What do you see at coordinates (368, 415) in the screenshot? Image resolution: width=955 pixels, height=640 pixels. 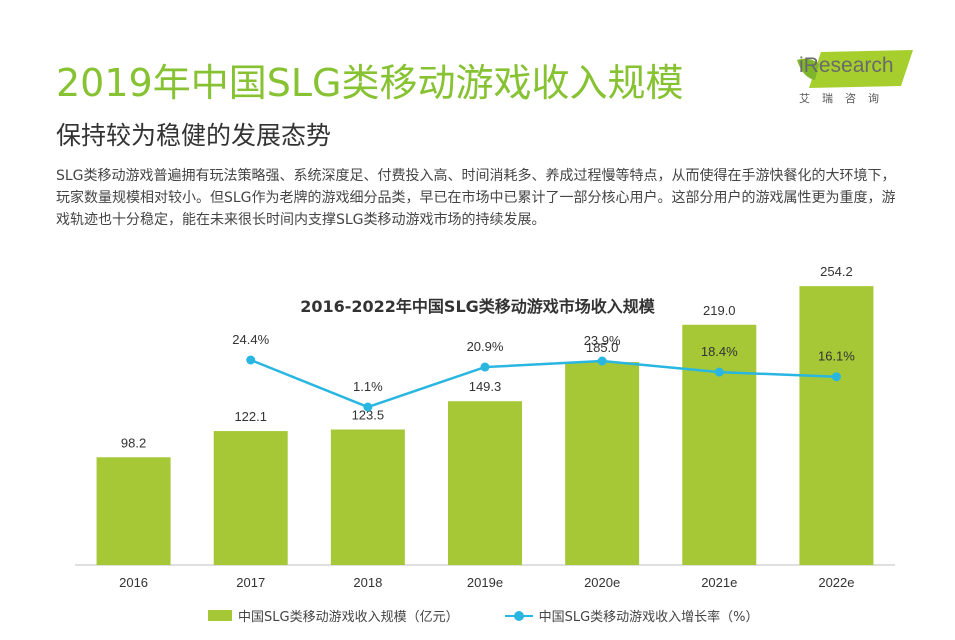 I see `bar-label-2018: 123.5` at bounding box center [368, 415].